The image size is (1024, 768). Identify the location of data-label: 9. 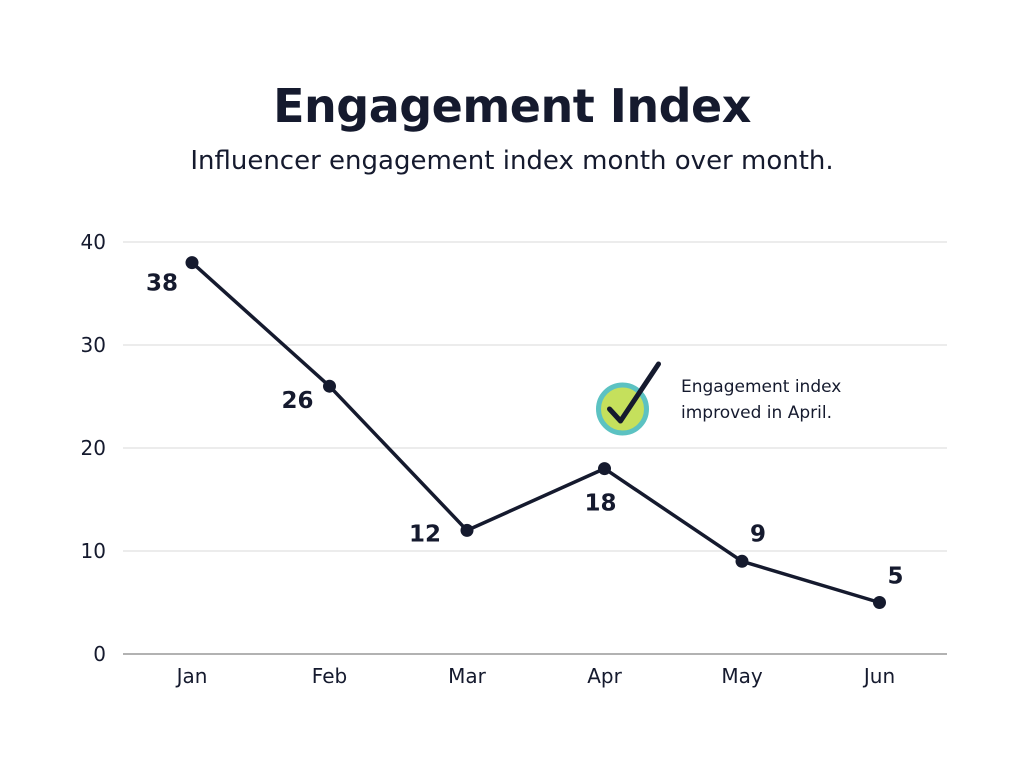
(758, 534).